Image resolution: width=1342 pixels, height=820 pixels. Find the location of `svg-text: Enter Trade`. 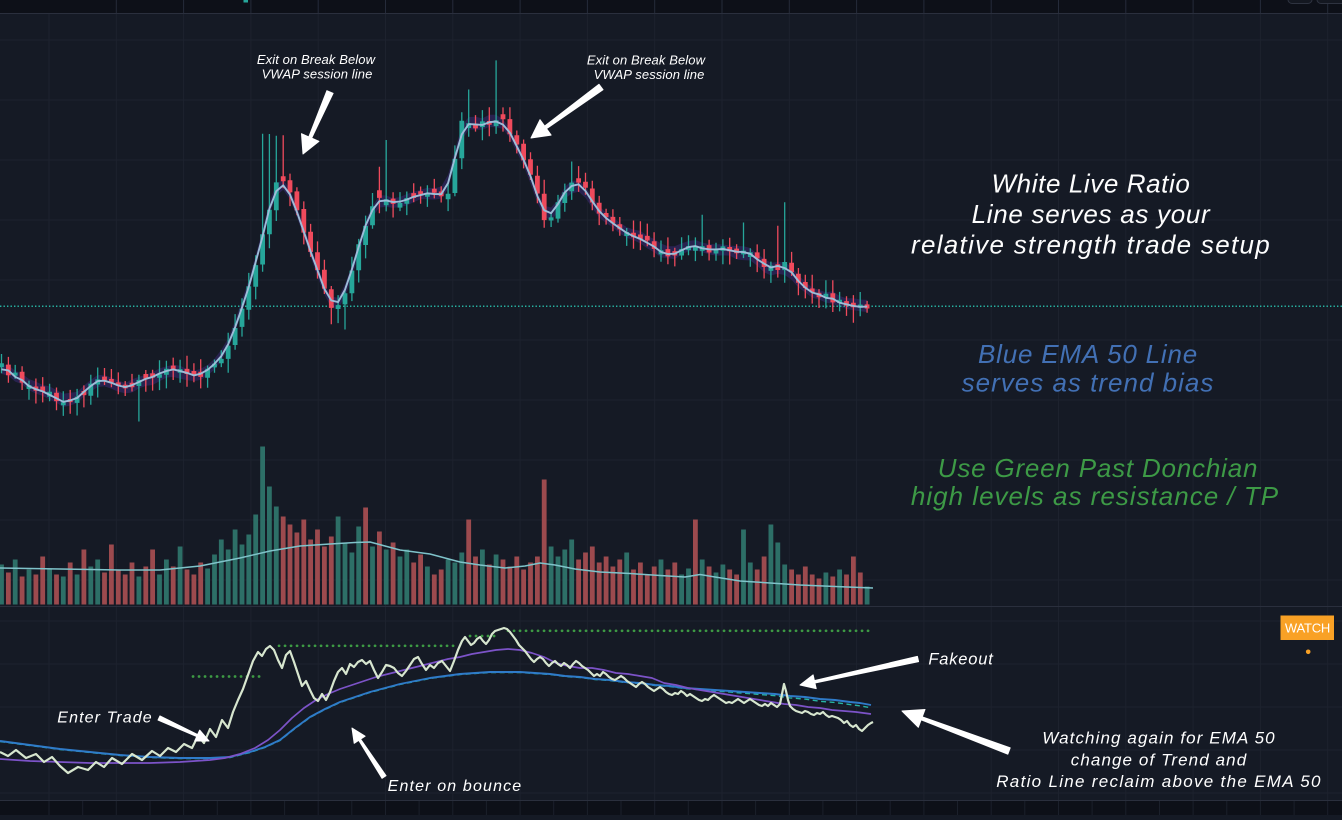

svg-text: Enter Trade is located at coordinates (104, 718).